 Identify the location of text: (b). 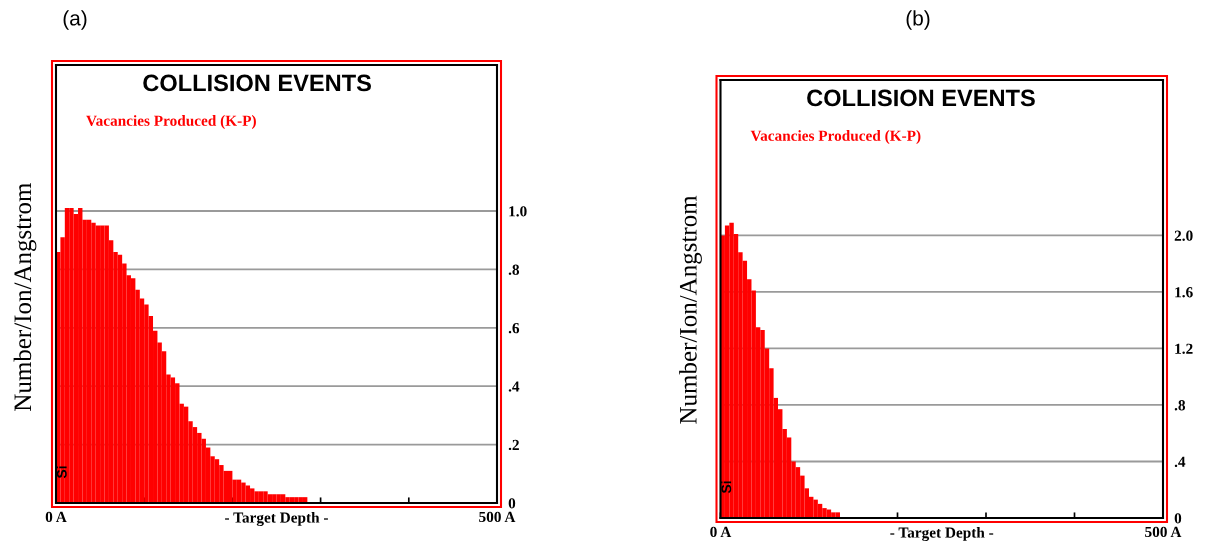
(918, 20).